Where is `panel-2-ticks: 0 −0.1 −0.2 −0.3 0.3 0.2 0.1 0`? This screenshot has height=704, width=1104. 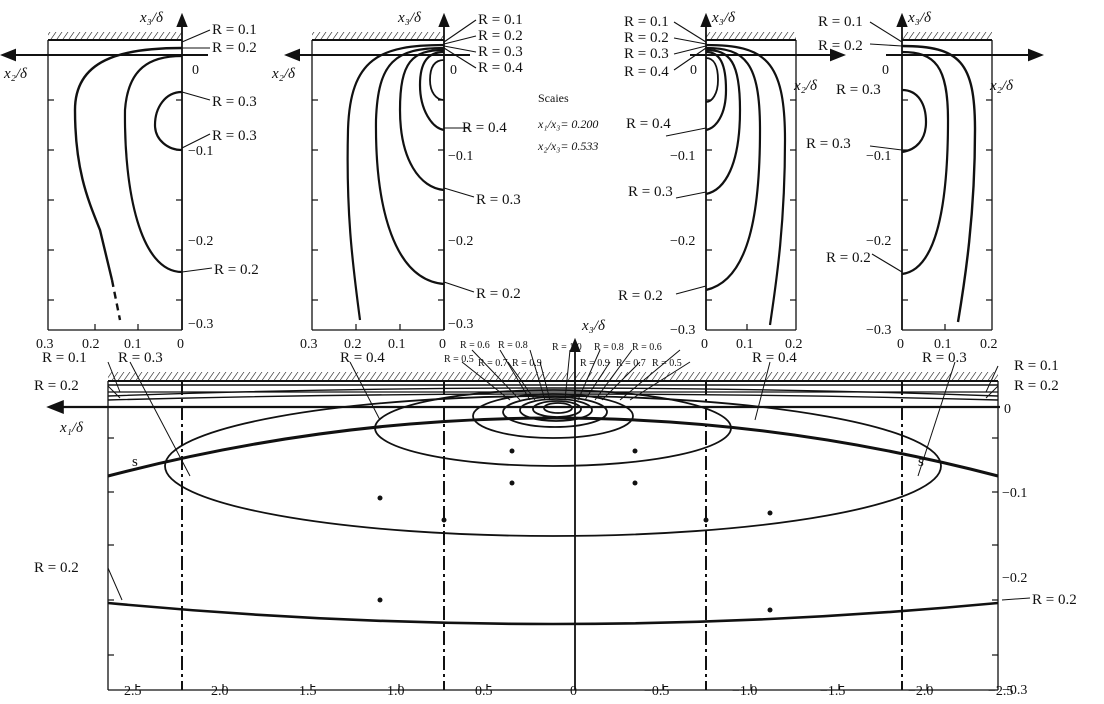 panel-2-ticks: 0 −0.1 −0.2 −0.3 0.3 0.2 0.1 0 is located at coordinates (386, 207).